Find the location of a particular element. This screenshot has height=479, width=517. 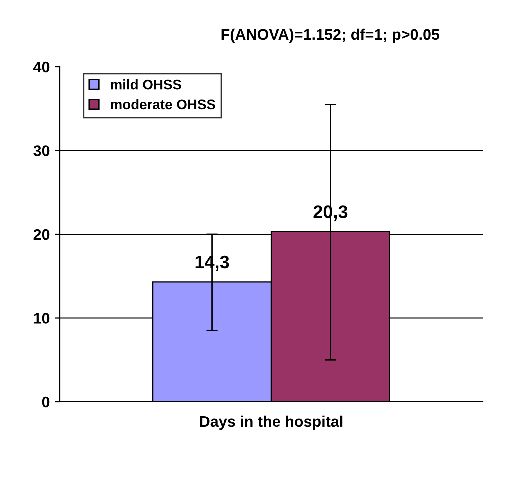

x-tick-label: Days in the hospital is located at coordinates (271, 423).